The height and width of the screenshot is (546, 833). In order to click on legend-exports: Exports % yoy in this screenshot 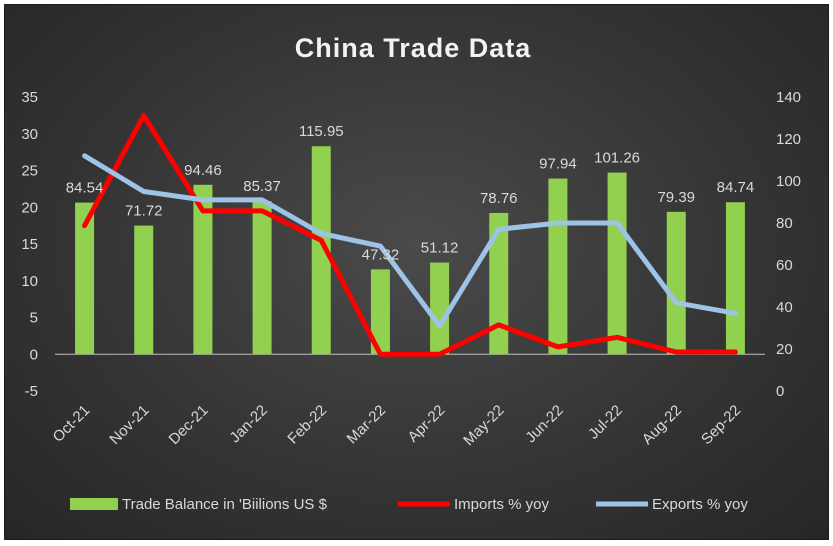, I will do `click(672, 504)`.